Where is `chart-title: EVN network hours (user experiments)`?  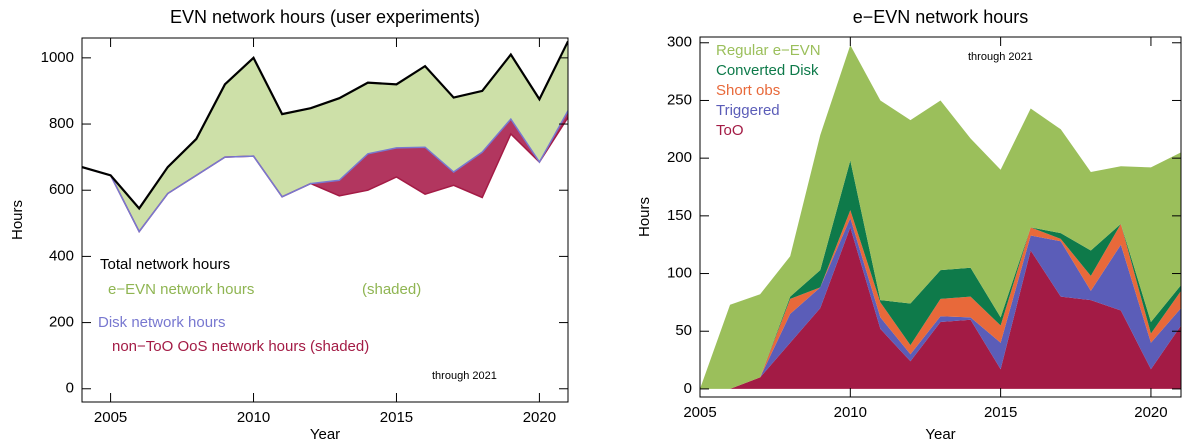
chart-title: EVN network hours (user experiments) is located at coordinates (325, 17).